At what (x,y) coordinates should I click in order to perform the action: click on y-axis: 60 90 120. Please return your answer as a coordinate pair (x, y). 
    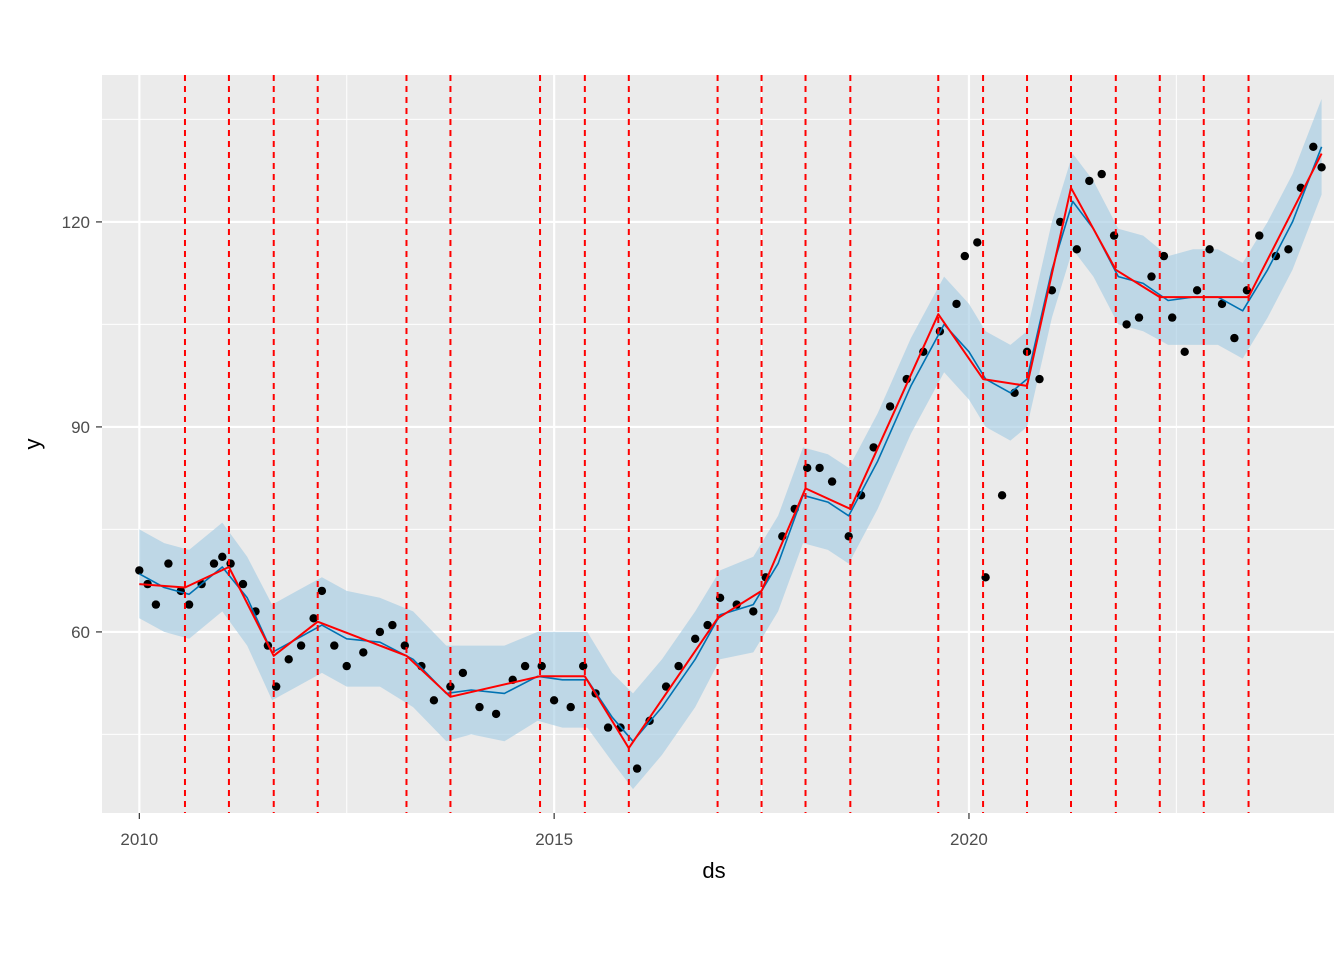
    Looking at the image, I should click on (82, 427).